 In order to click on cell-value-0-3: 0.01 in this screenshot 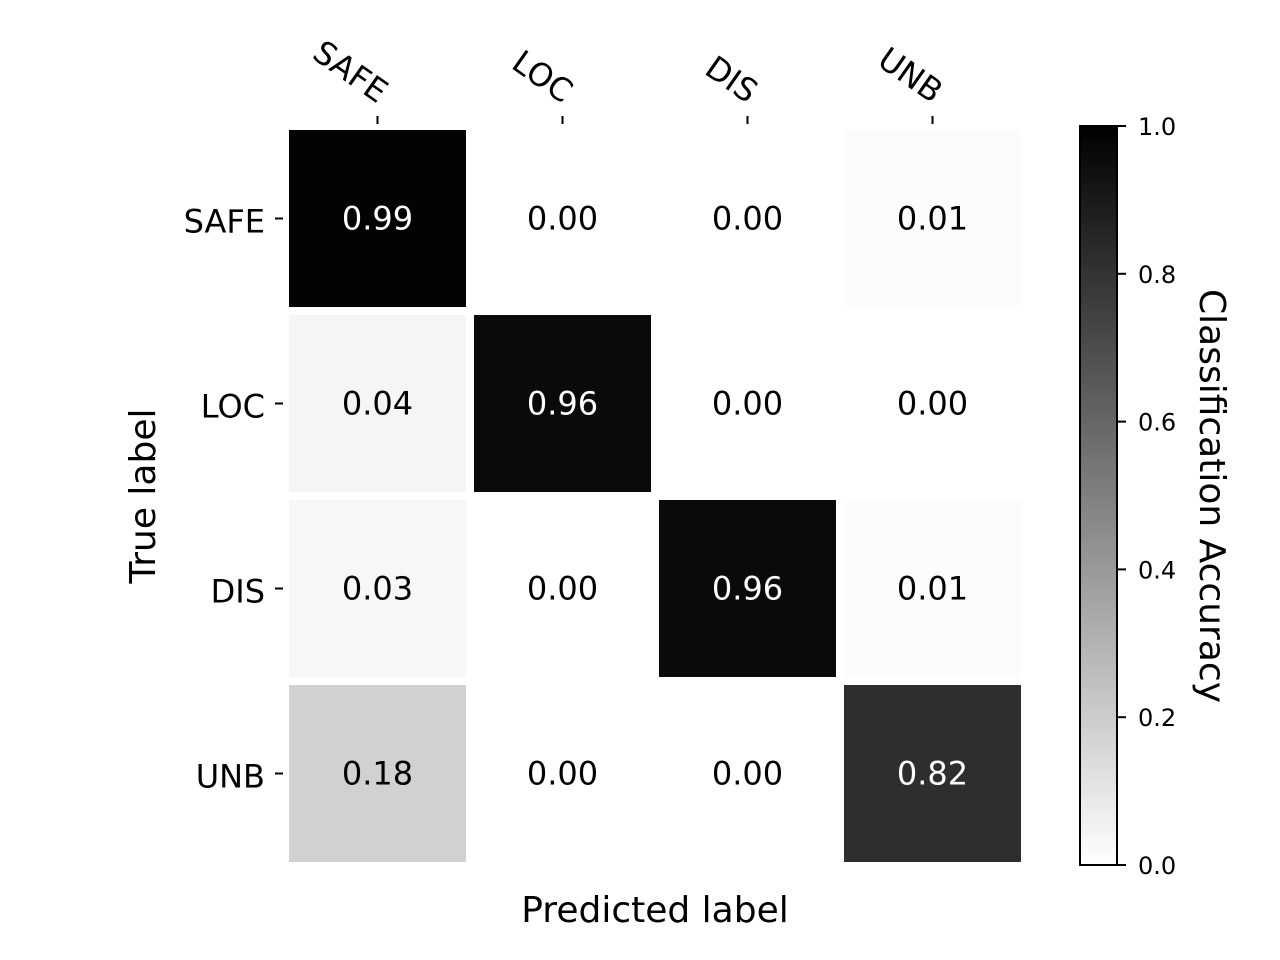, I will do `click(932, 219)`.